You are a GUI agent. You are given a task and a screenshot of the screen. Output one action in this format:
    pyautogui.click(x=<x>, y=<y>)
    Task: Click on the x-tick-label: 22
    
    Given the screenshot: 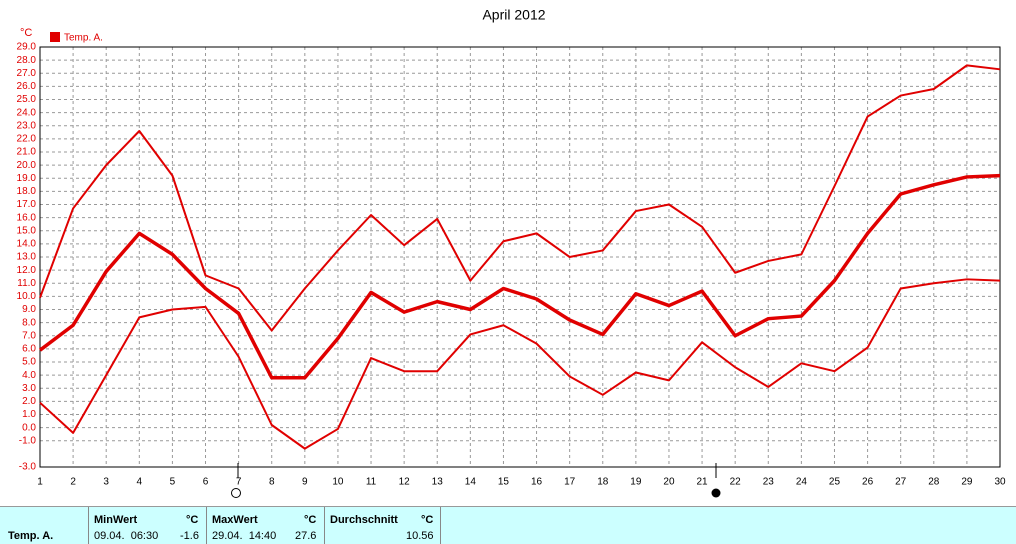 What is the action you would take?
    pyautogui.click(x=736, y=482)
    